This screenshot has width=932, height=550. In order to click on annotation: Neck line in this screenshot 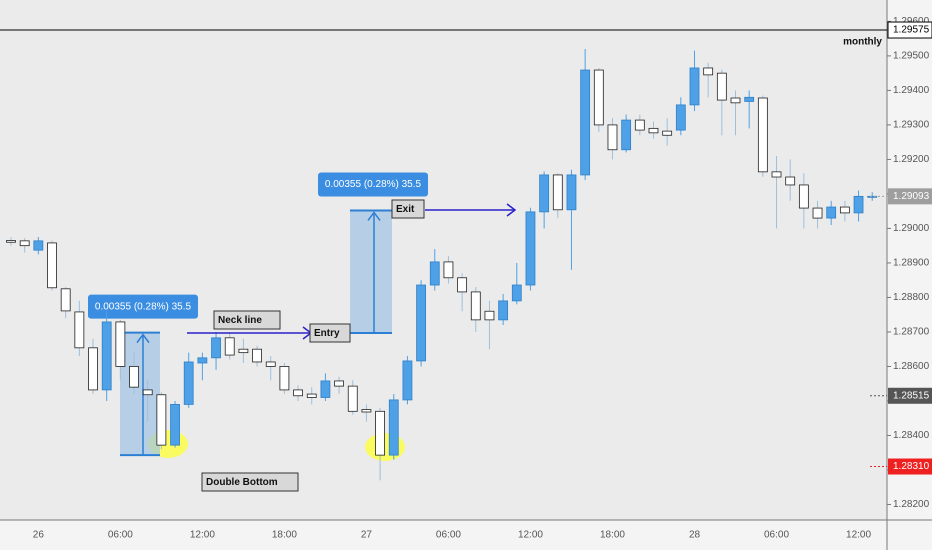, I will do `click(240, 320)`.